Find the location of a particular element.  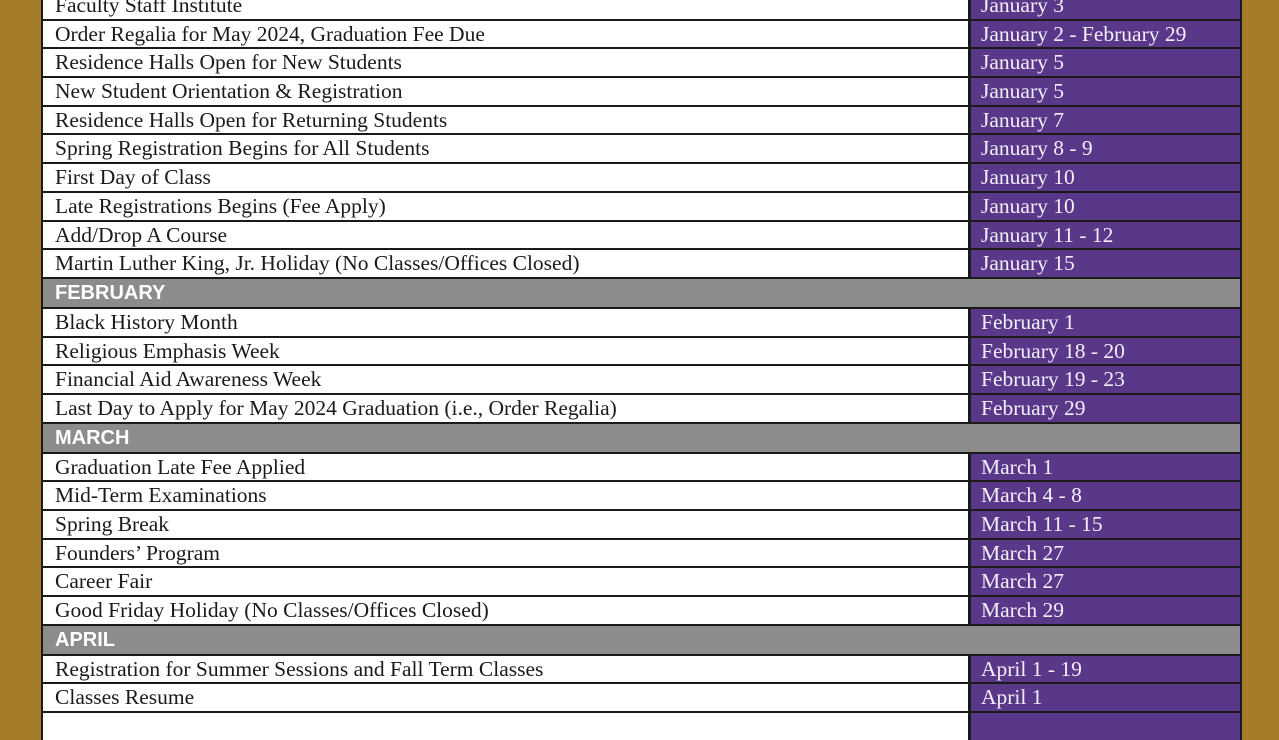

event-name: Career Fair is located at coordinates (505, 582).